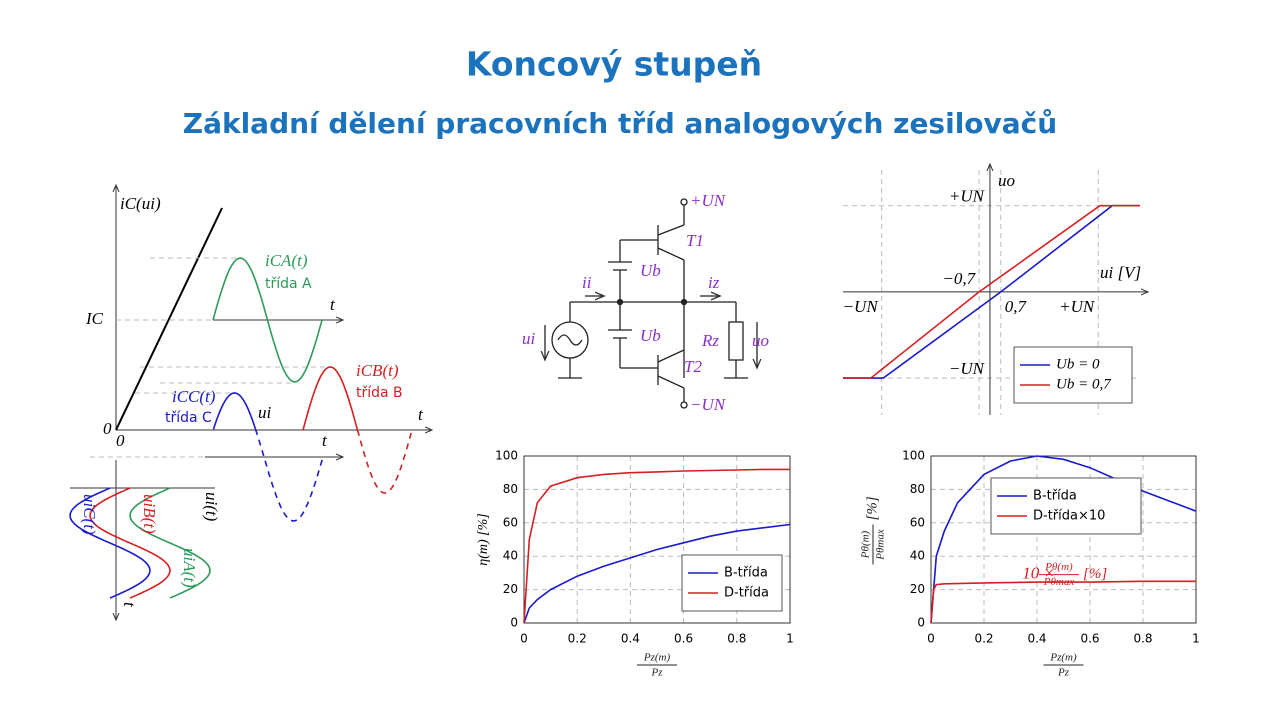 The width and height of the screenshot is (1280, 720). Describe the element at coordinates (140, 203) in the screenshot. I see `axis-label: iC(ui)` at that location.